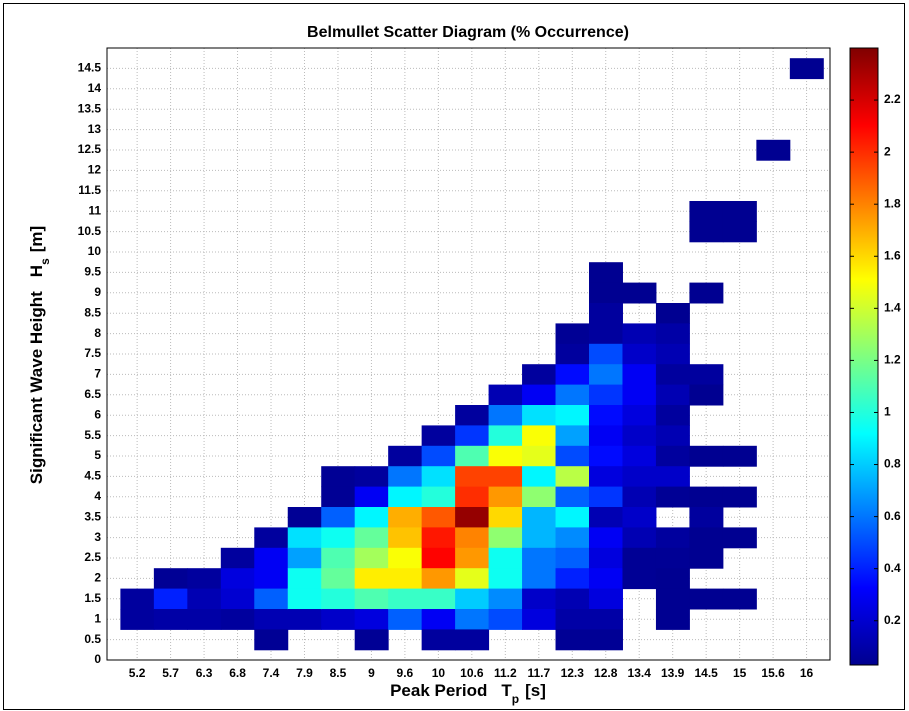 The image size is (909, 711). What do you see at coordinates (92, 476) in the screenshot?
I see `y-tick-label: 4.5` at bounding box center [92, 476].